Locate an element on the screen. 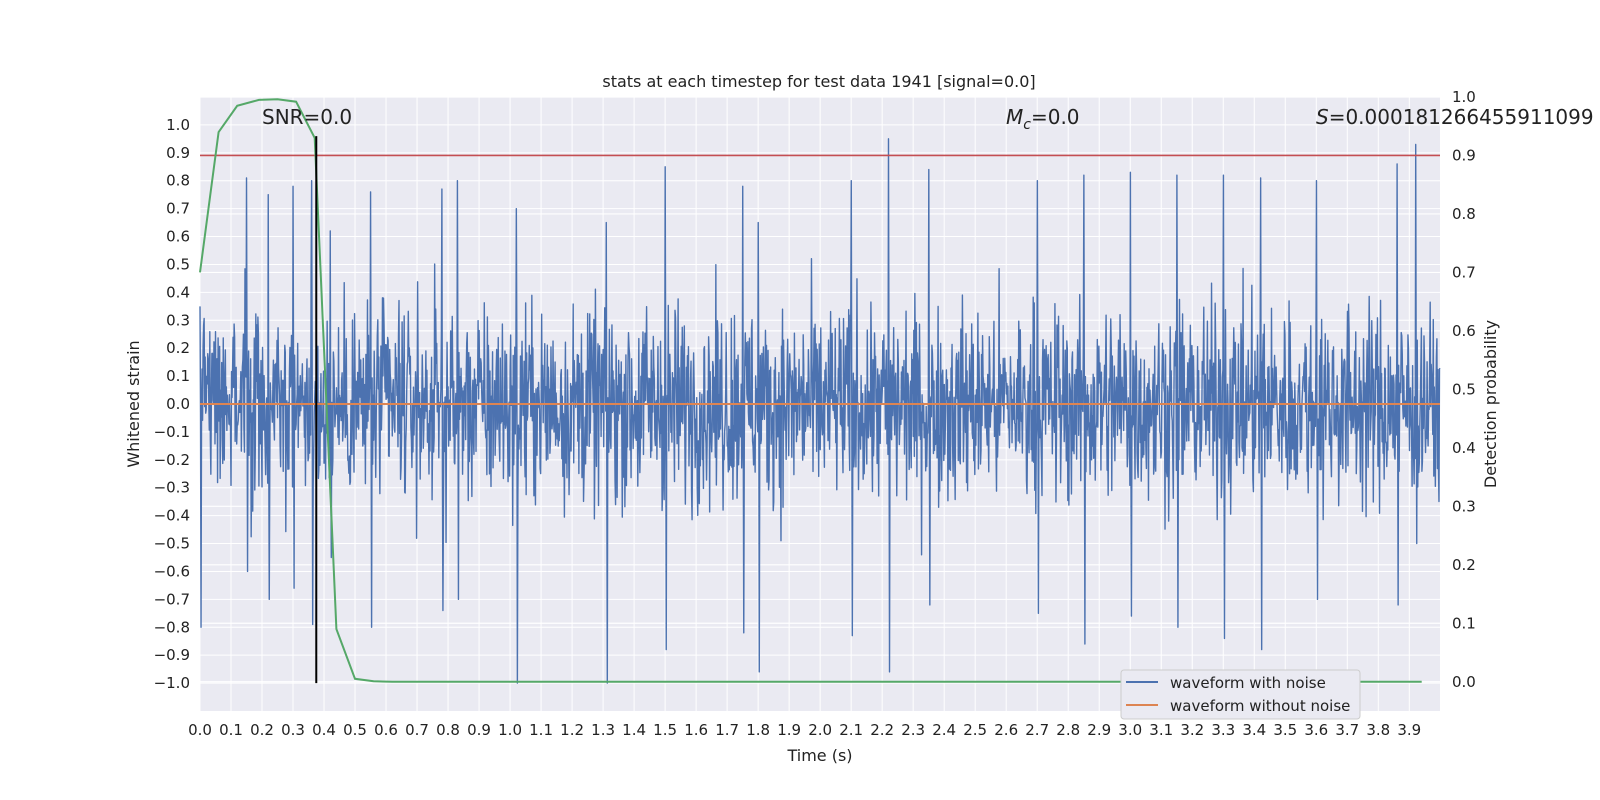 The width and height of the screenshot is (1600, 800). mc-subscript: c is located at coordinates (1027, 125).